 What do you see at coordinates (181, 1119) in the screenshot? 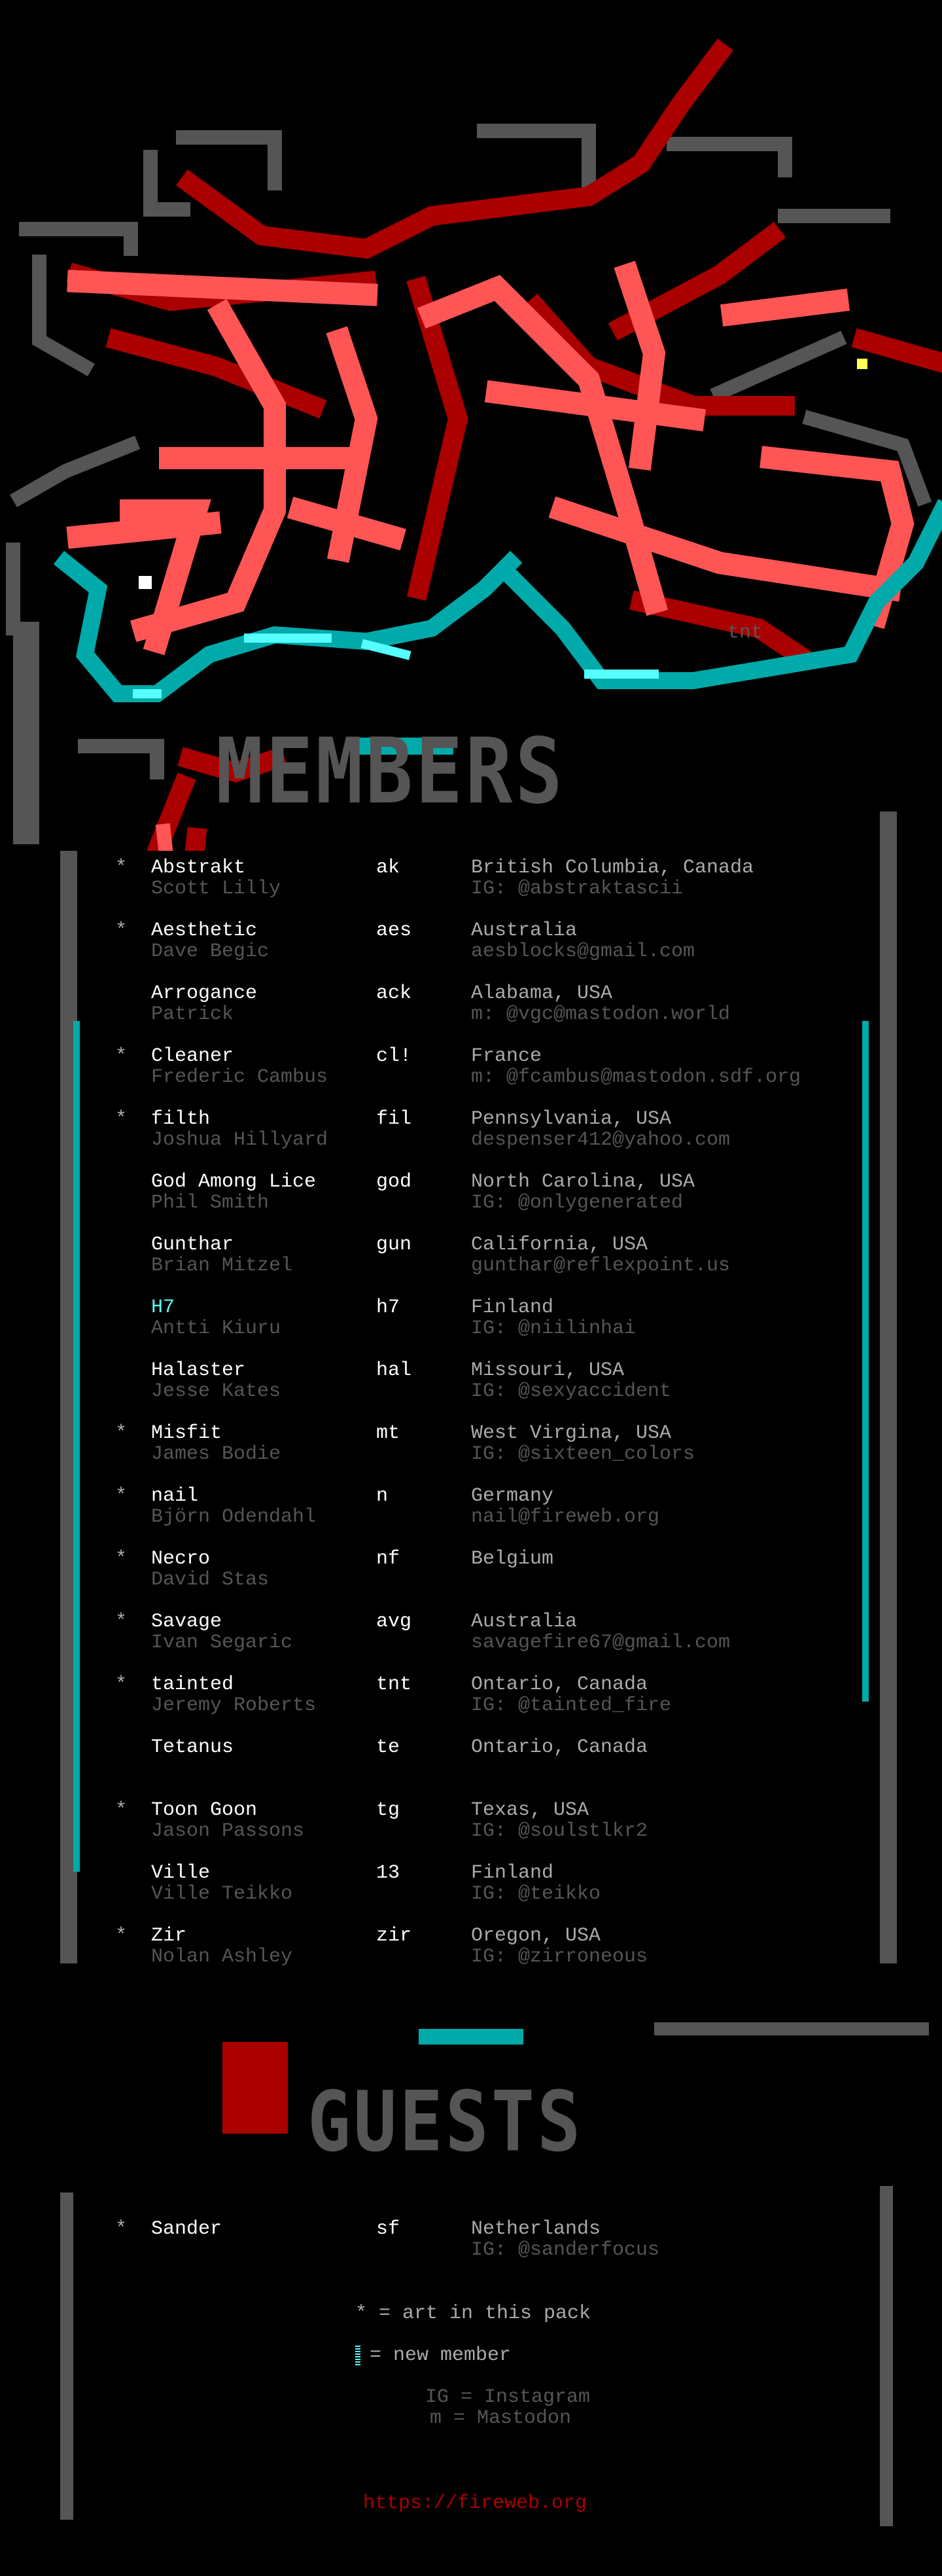
I see `member-name: filth` at bounding box center [181, 1119].